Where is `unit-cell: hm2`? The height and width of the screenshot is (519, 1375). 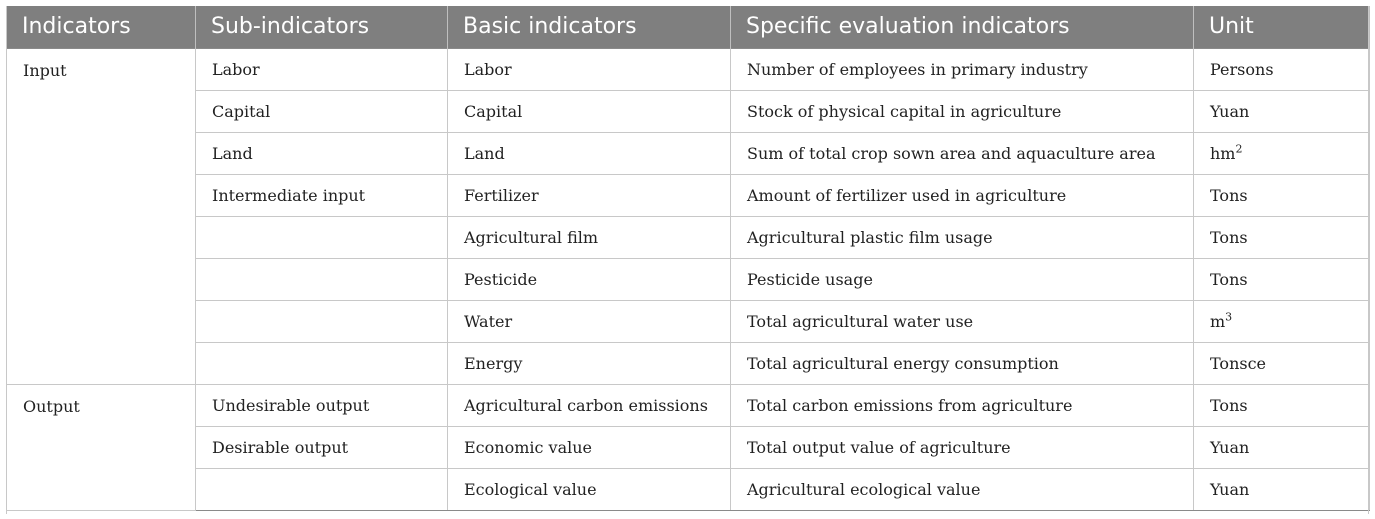 unit-cell: hm2 is located at coordinates (1281, 153).